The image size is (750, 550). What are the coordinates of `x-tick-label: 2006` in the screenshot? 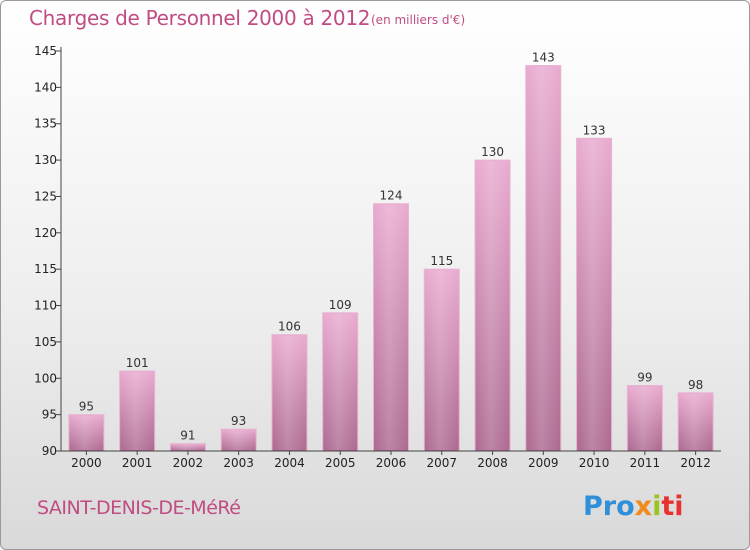 It's located at (391, 463).